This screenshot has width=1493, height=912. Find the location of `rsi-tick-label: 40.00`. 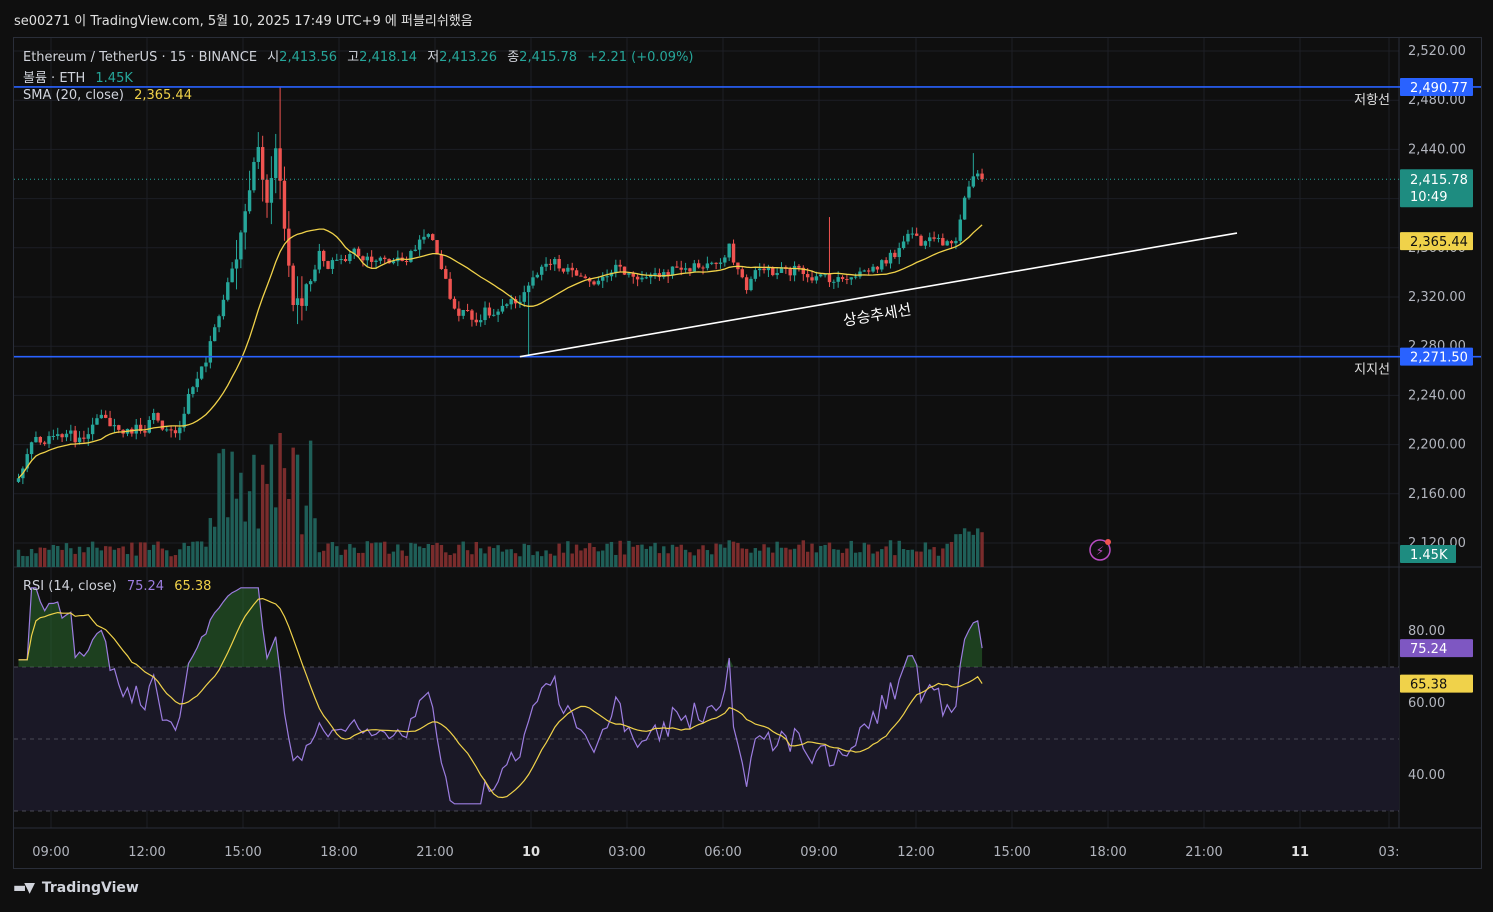

rsi-tick-label: 40.00 is located at coordinates (1426, 775).